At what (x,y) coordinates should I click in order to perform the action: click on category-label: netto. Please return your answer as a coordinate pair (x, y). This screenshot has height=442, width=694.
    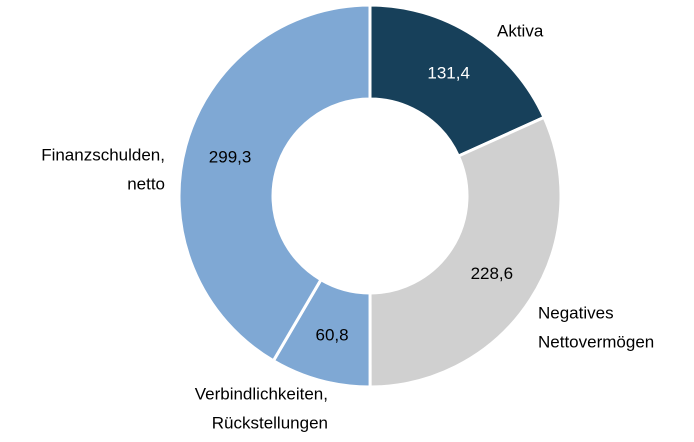
    Looking at the image, I should click on (146, 183).